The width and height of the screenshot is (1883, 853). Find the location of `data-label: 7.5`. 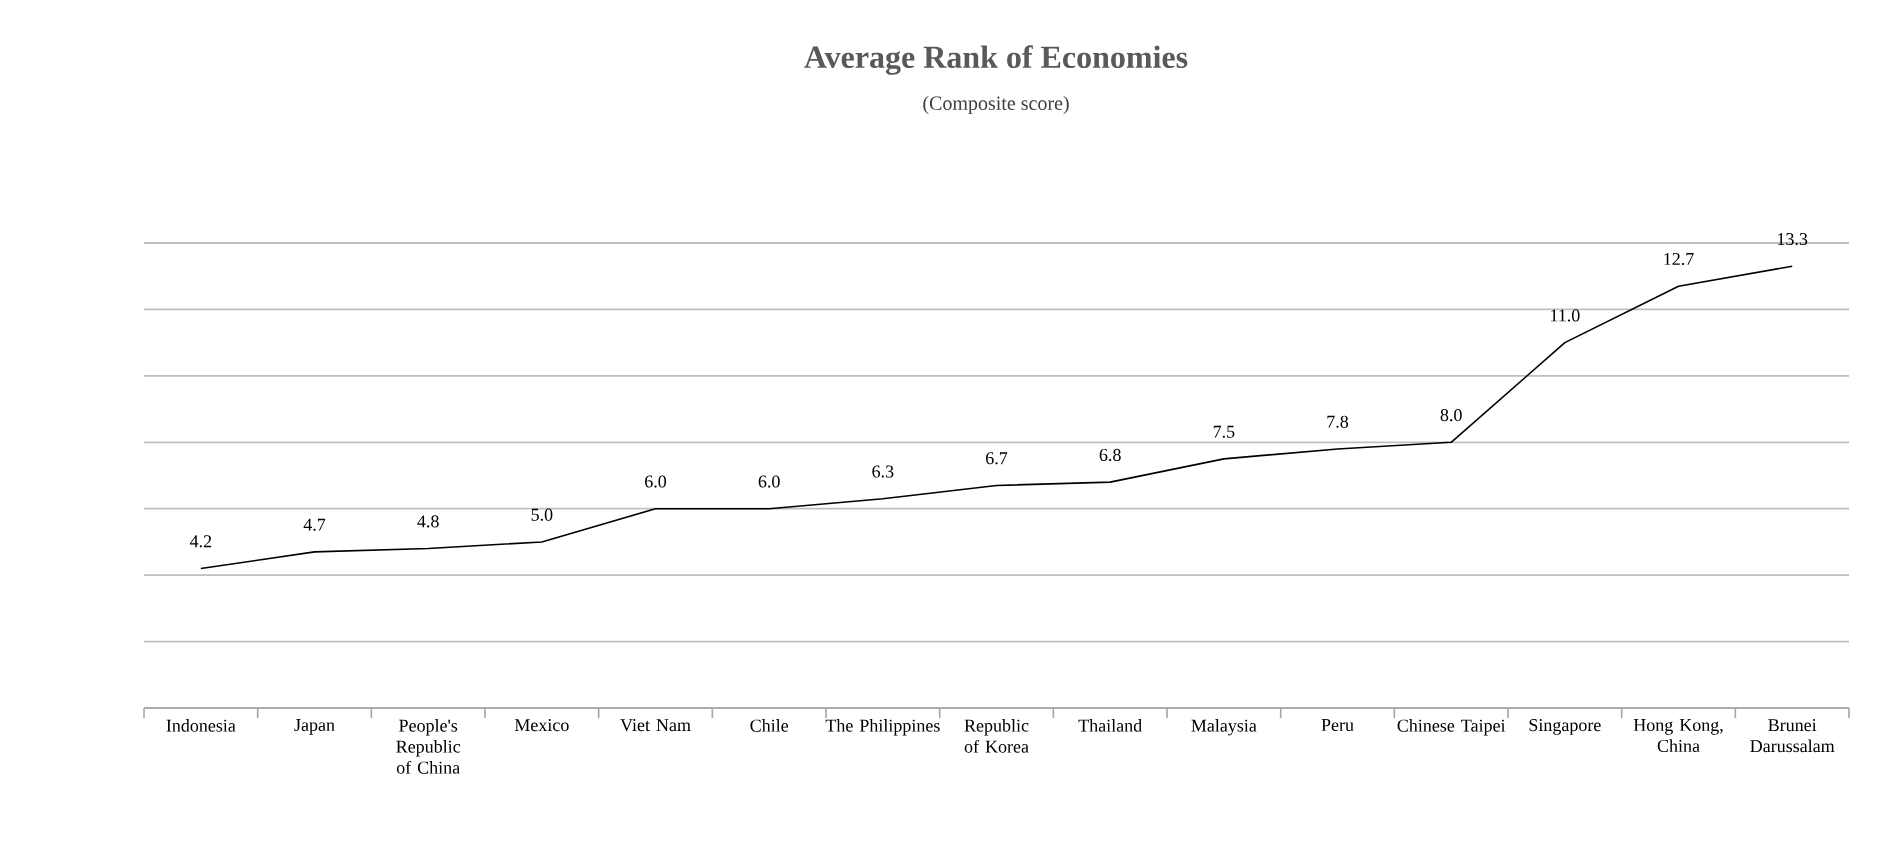

data-label: 7.5 is located at coordinates (1224, 431).